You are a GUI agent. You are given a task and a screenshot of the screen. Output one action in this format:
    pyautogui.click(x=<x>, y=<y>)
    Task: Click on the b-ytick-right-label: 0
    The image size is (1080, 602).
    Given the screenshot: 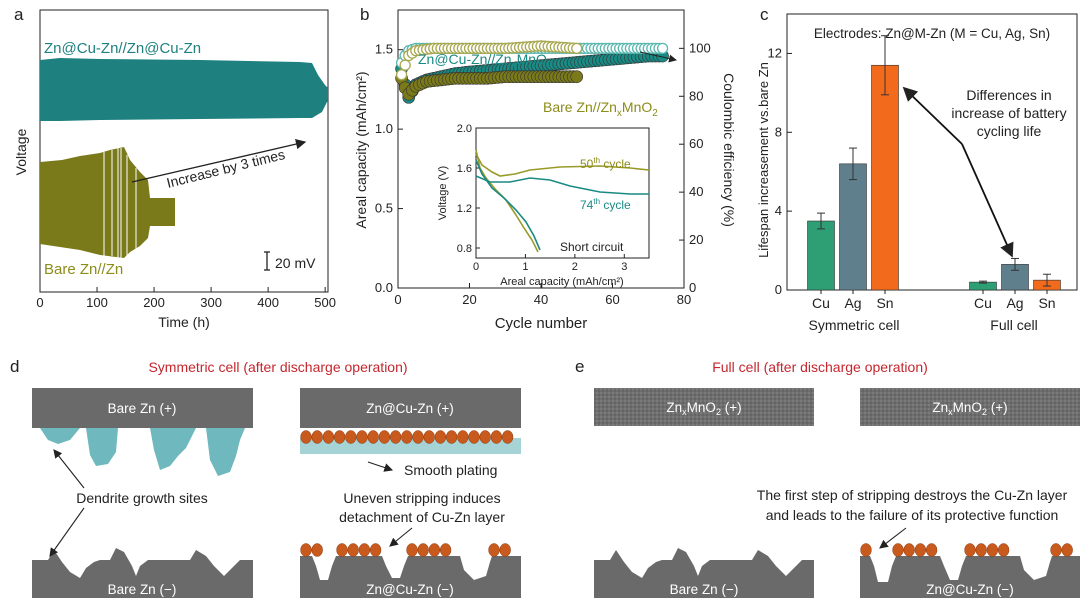 What is the action you would take?
    pyautogui.click(x=692, y=287)
    